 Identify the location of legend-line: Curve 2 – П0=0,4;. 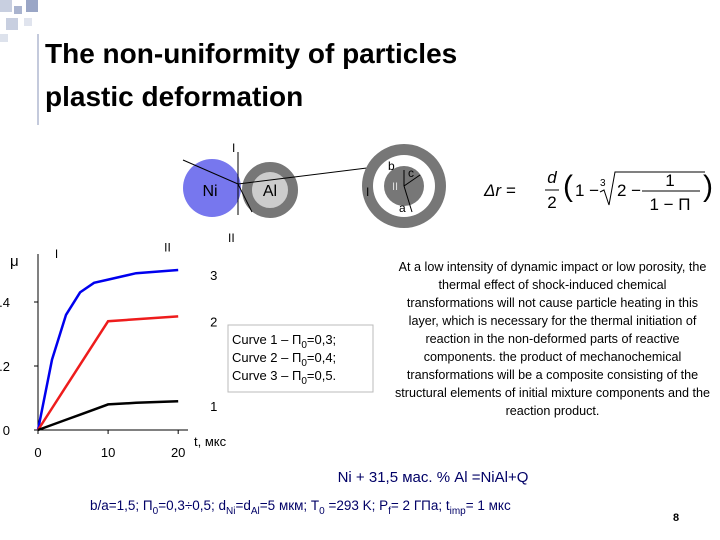
(284, 359).